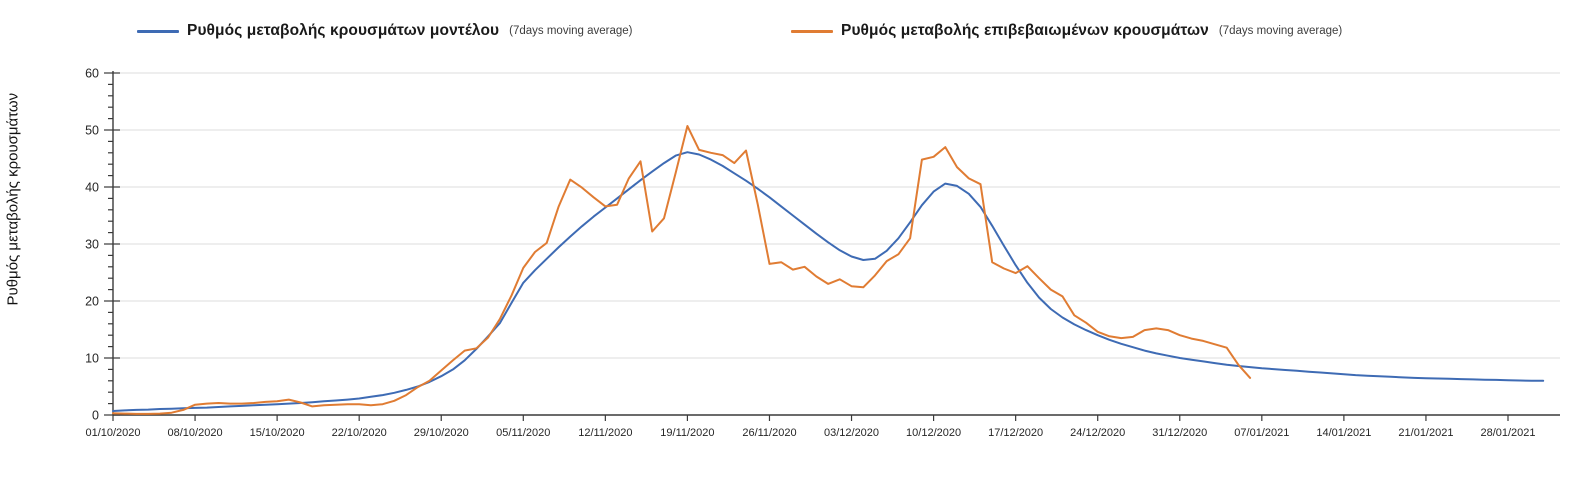 This screenshot has width=1587, height=500. What do you see at coordinates (1425, 433) in the screenshot?
I see `svg-text: 21/01/2021` at bounding box center [1425, 433].